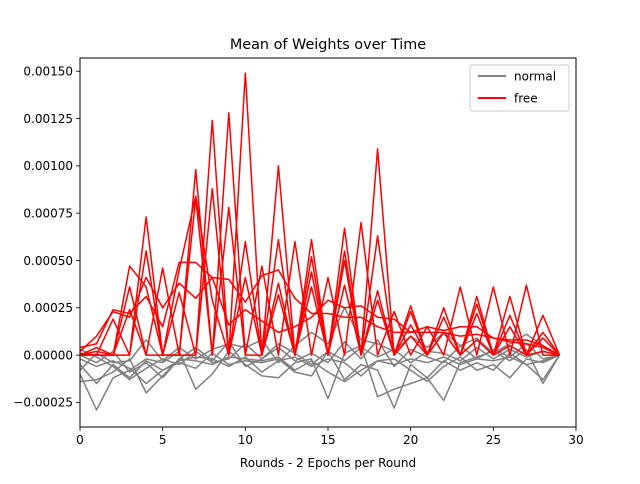 Image resolution: width=640 pixels, height=484 pixels. I want to click on x-tick-label: 20, so click(410, 440).